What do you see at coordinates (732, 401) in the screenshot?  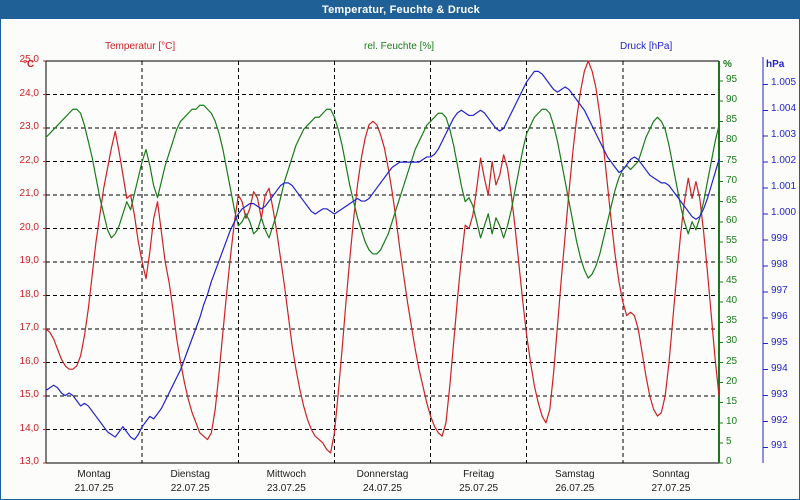 I see `y-tick-humidity: 15` at bounding box center [732, 401].